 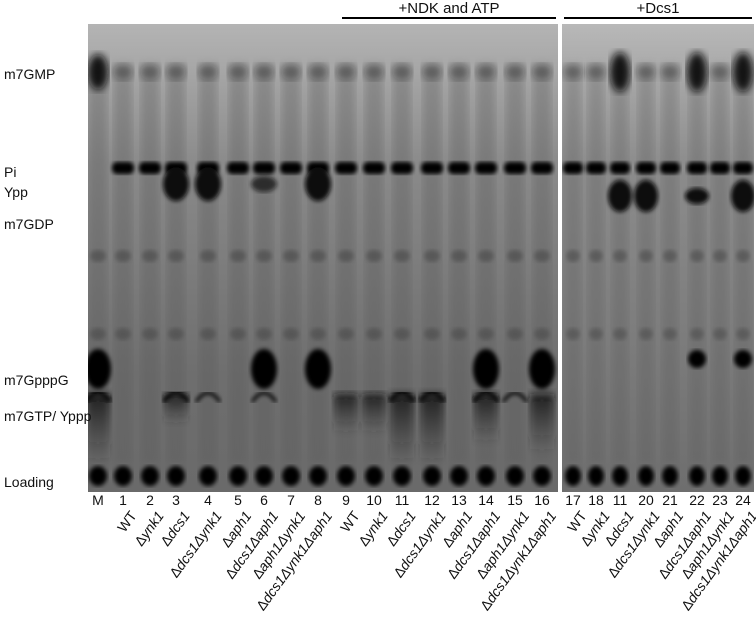 I want to click on smear, so click(x=542, y=424).